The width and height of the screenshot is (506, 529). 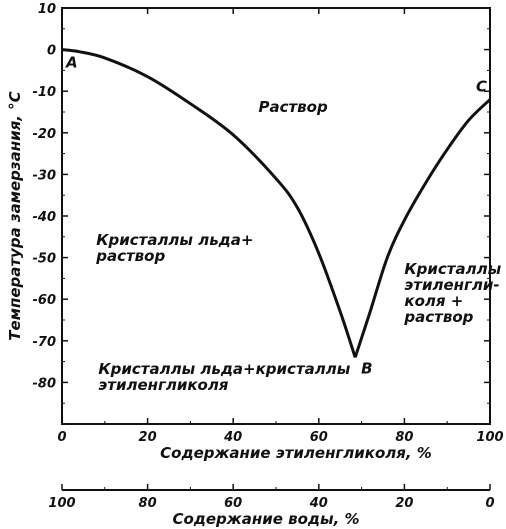 What do you see at coordinates (51, 51) in the screenshot?
I see `y-tick-label: 0` at bounding box center [51, 51].